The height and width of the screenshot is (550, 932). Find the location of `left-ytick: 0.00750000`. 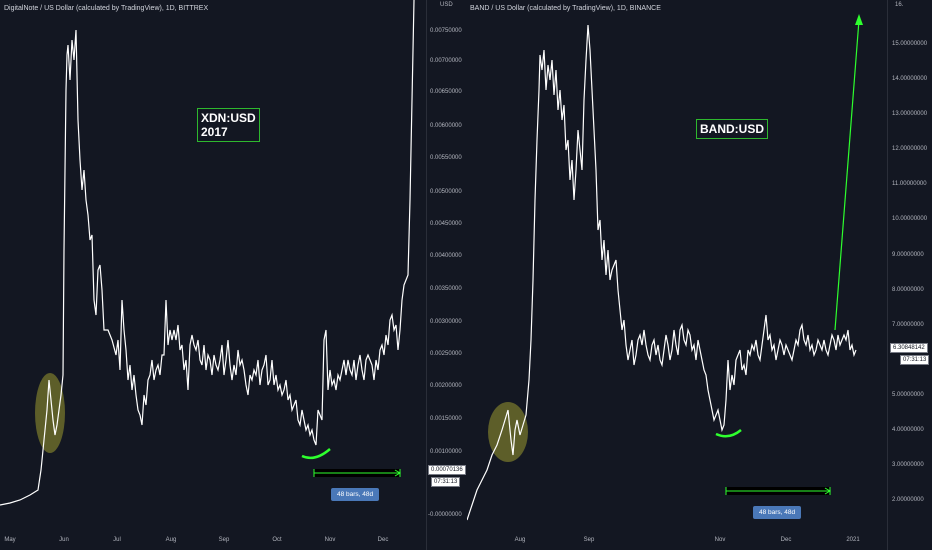

left-ytick: 0.00750000 is located at coordinates (446, 31).